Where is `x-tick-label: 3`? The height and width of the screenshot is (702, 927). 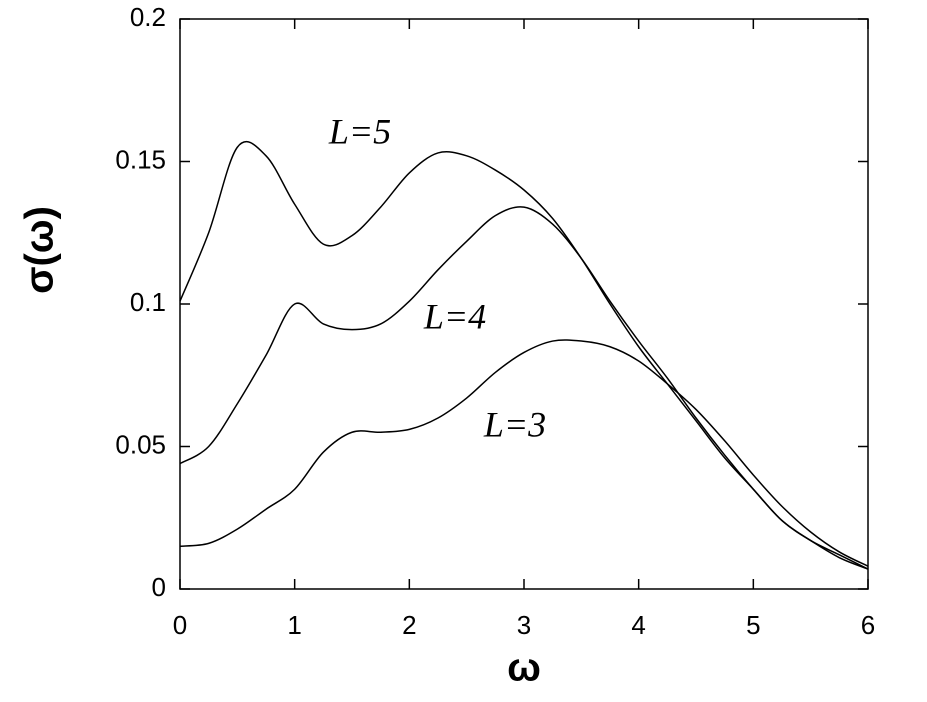 x-tick-label: 3 is located at coordinates (524, 625).